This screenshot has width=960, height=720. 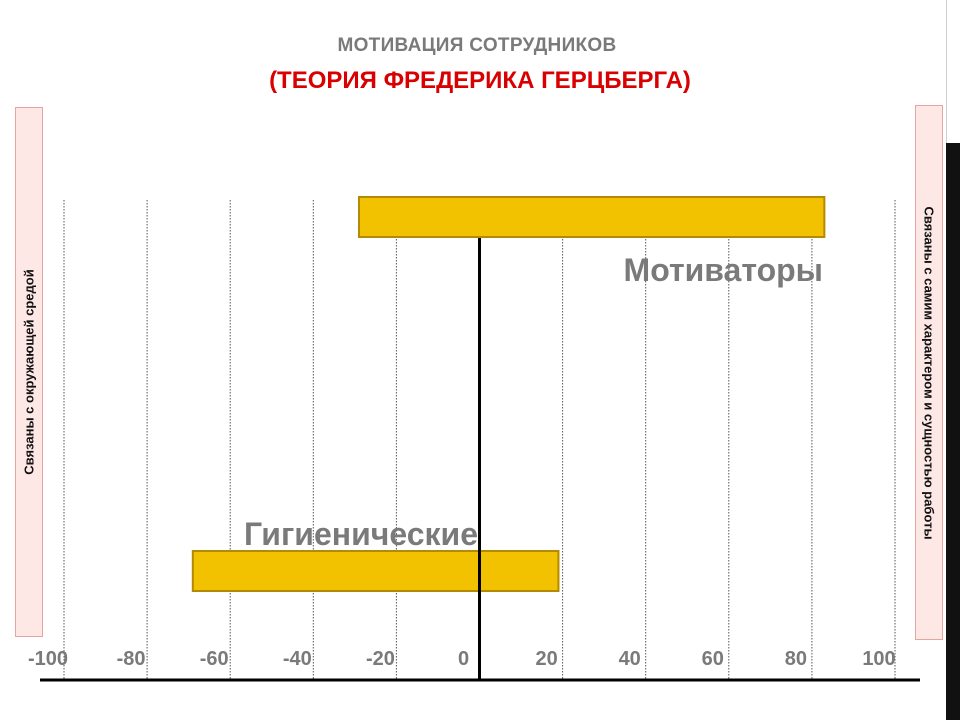 I want to click on x-tick-label: 40, so click(x=630, y=659).